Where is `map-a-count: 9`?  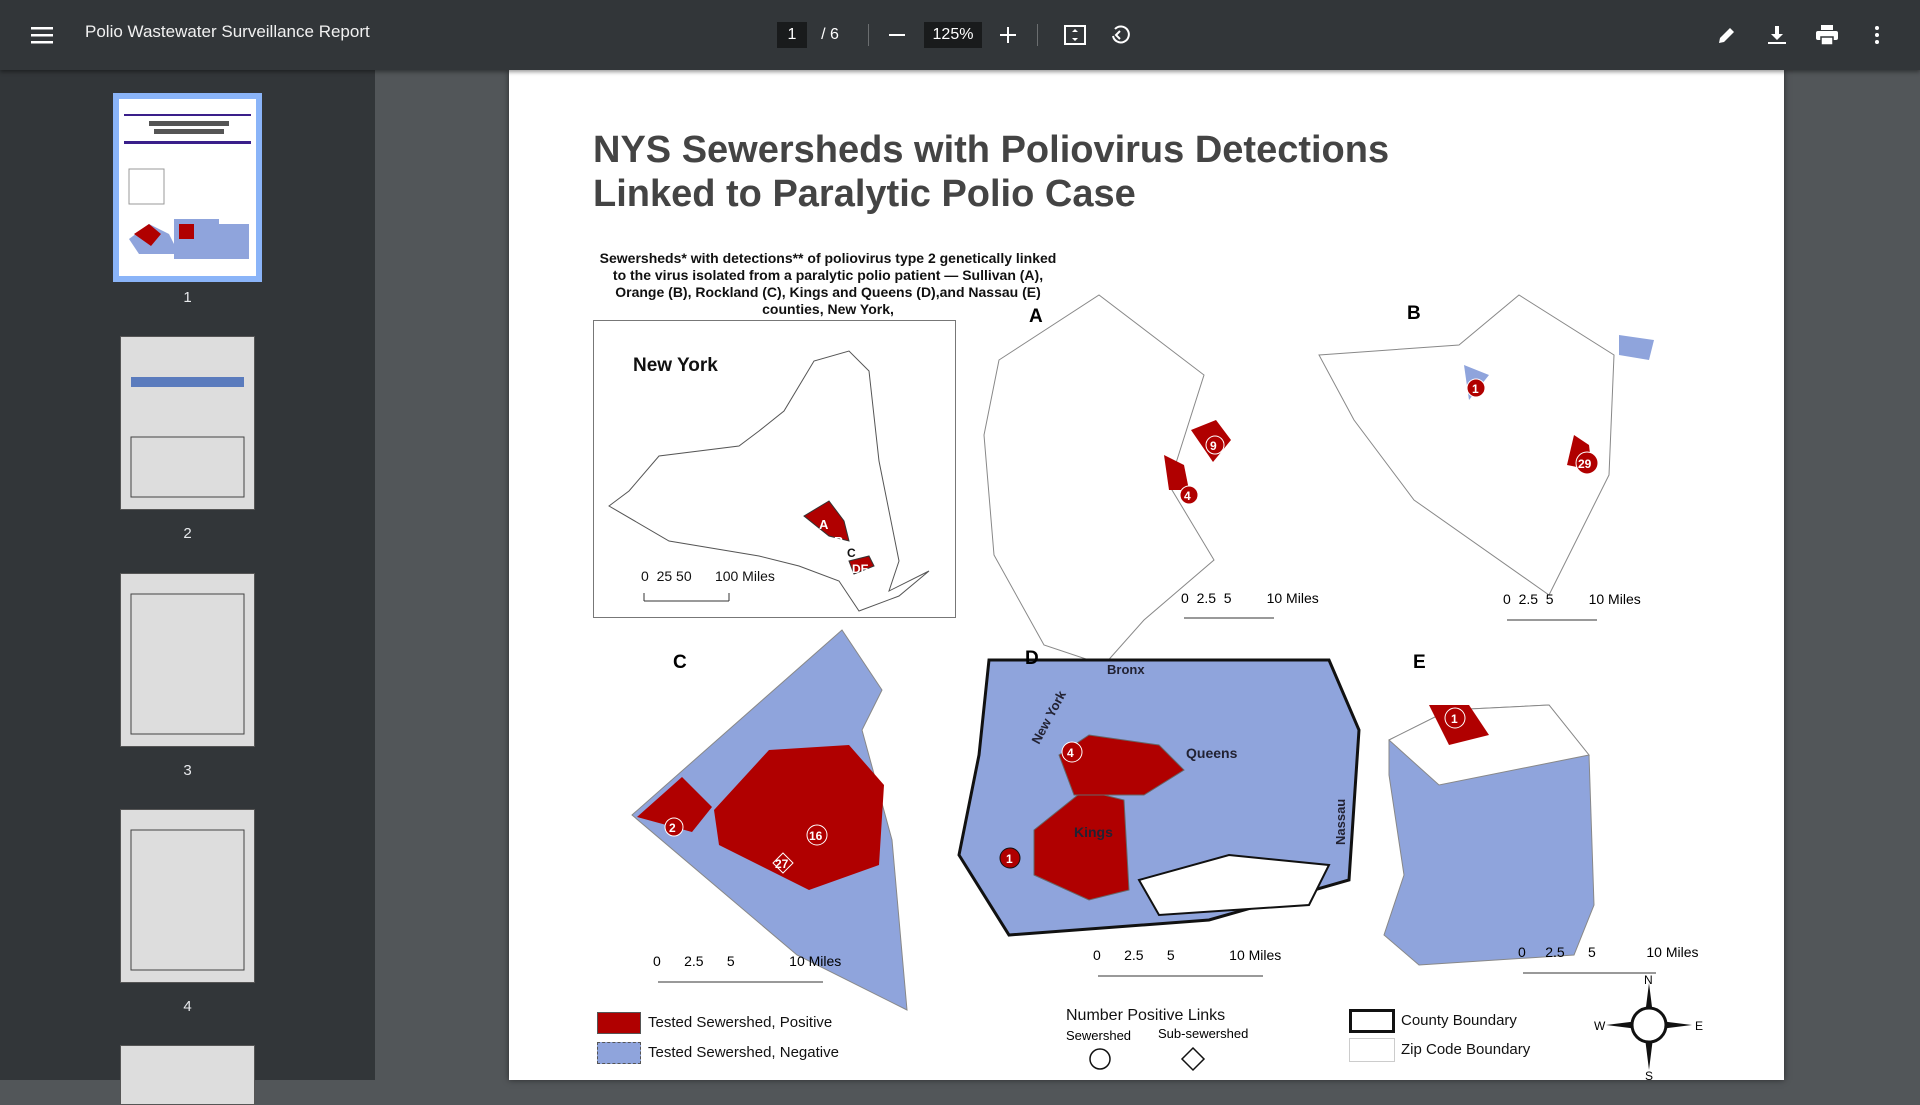 map-a-count: 9 is located at coordinates (1213, 446).